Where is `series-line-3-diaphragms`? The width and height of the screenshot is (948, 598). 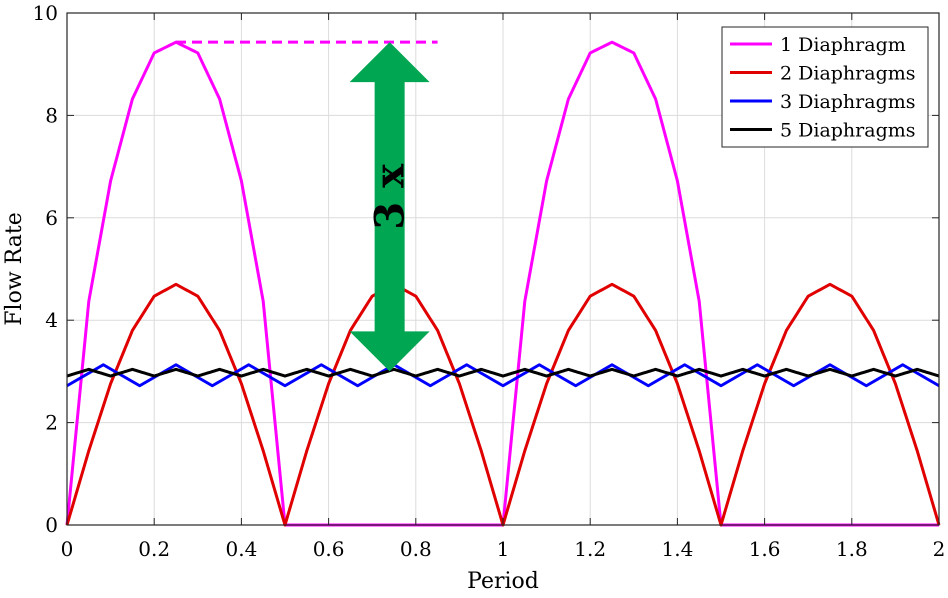
series-line-3-diaphragms is located at coordinates (503, 375).